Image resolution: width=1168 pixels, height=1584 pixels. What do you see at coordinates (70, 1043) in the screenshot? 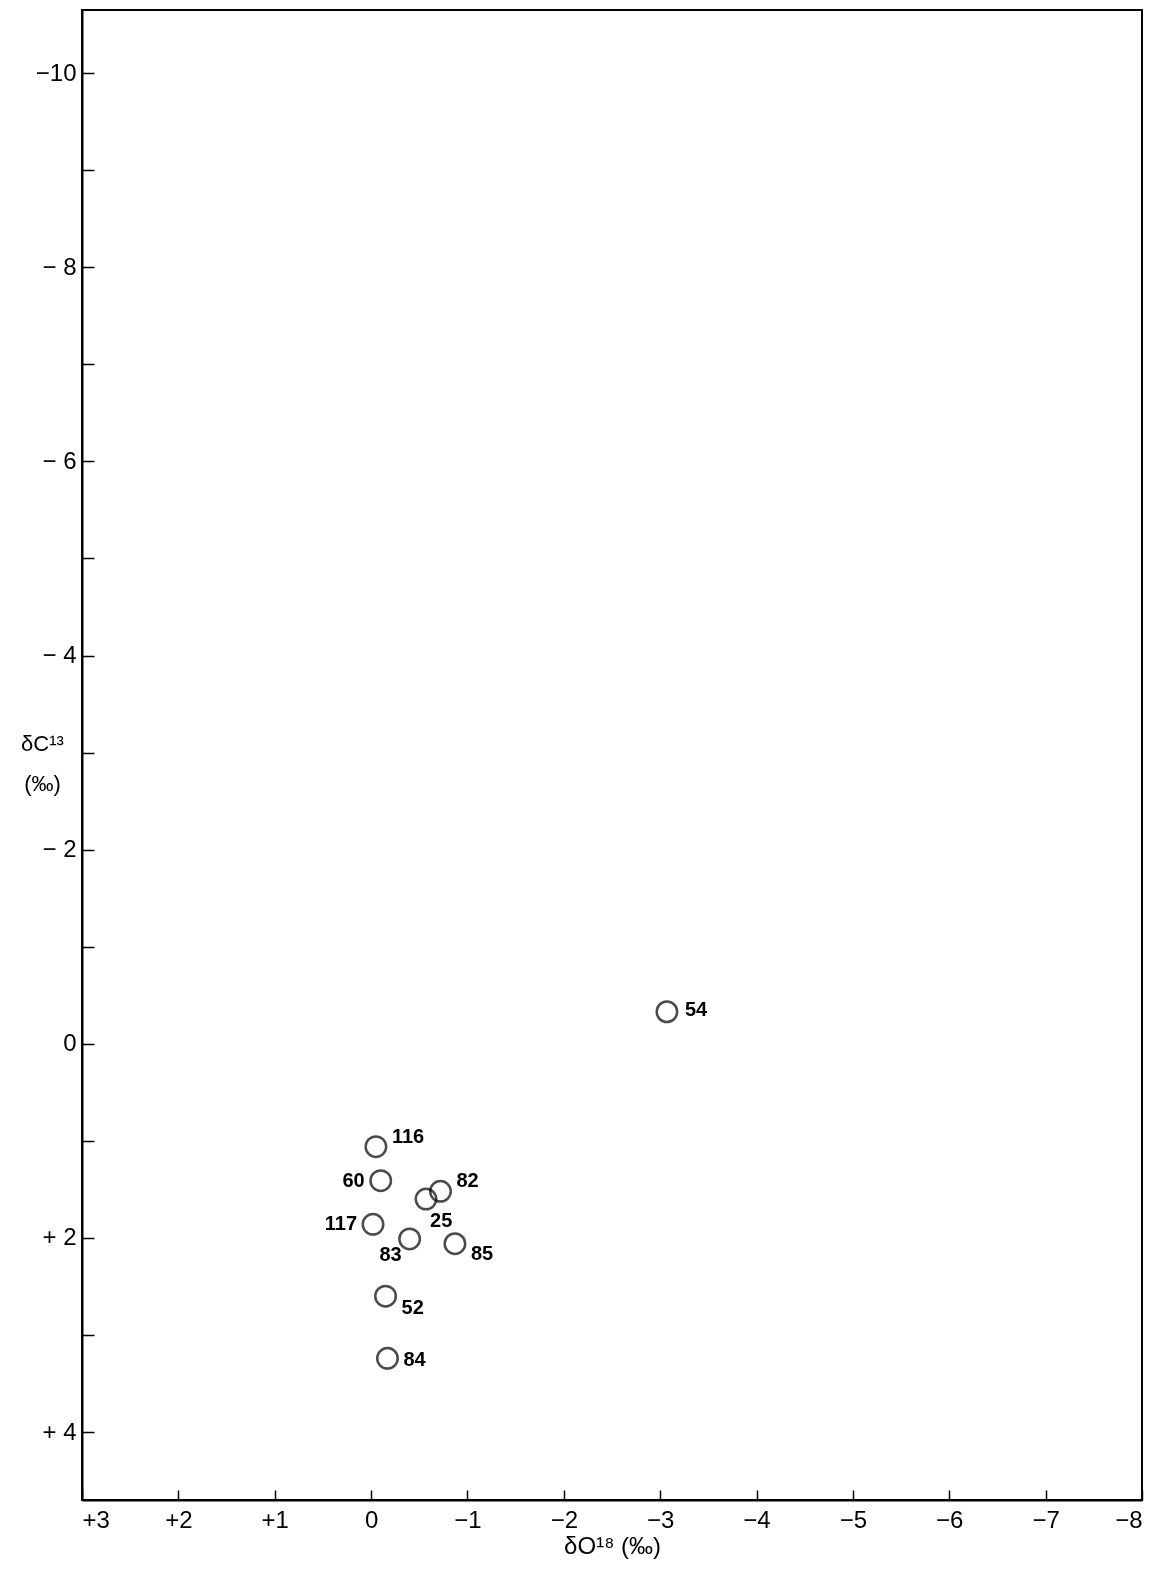
I see `y-tick-label: 0` at bounding box center [70, 1043].